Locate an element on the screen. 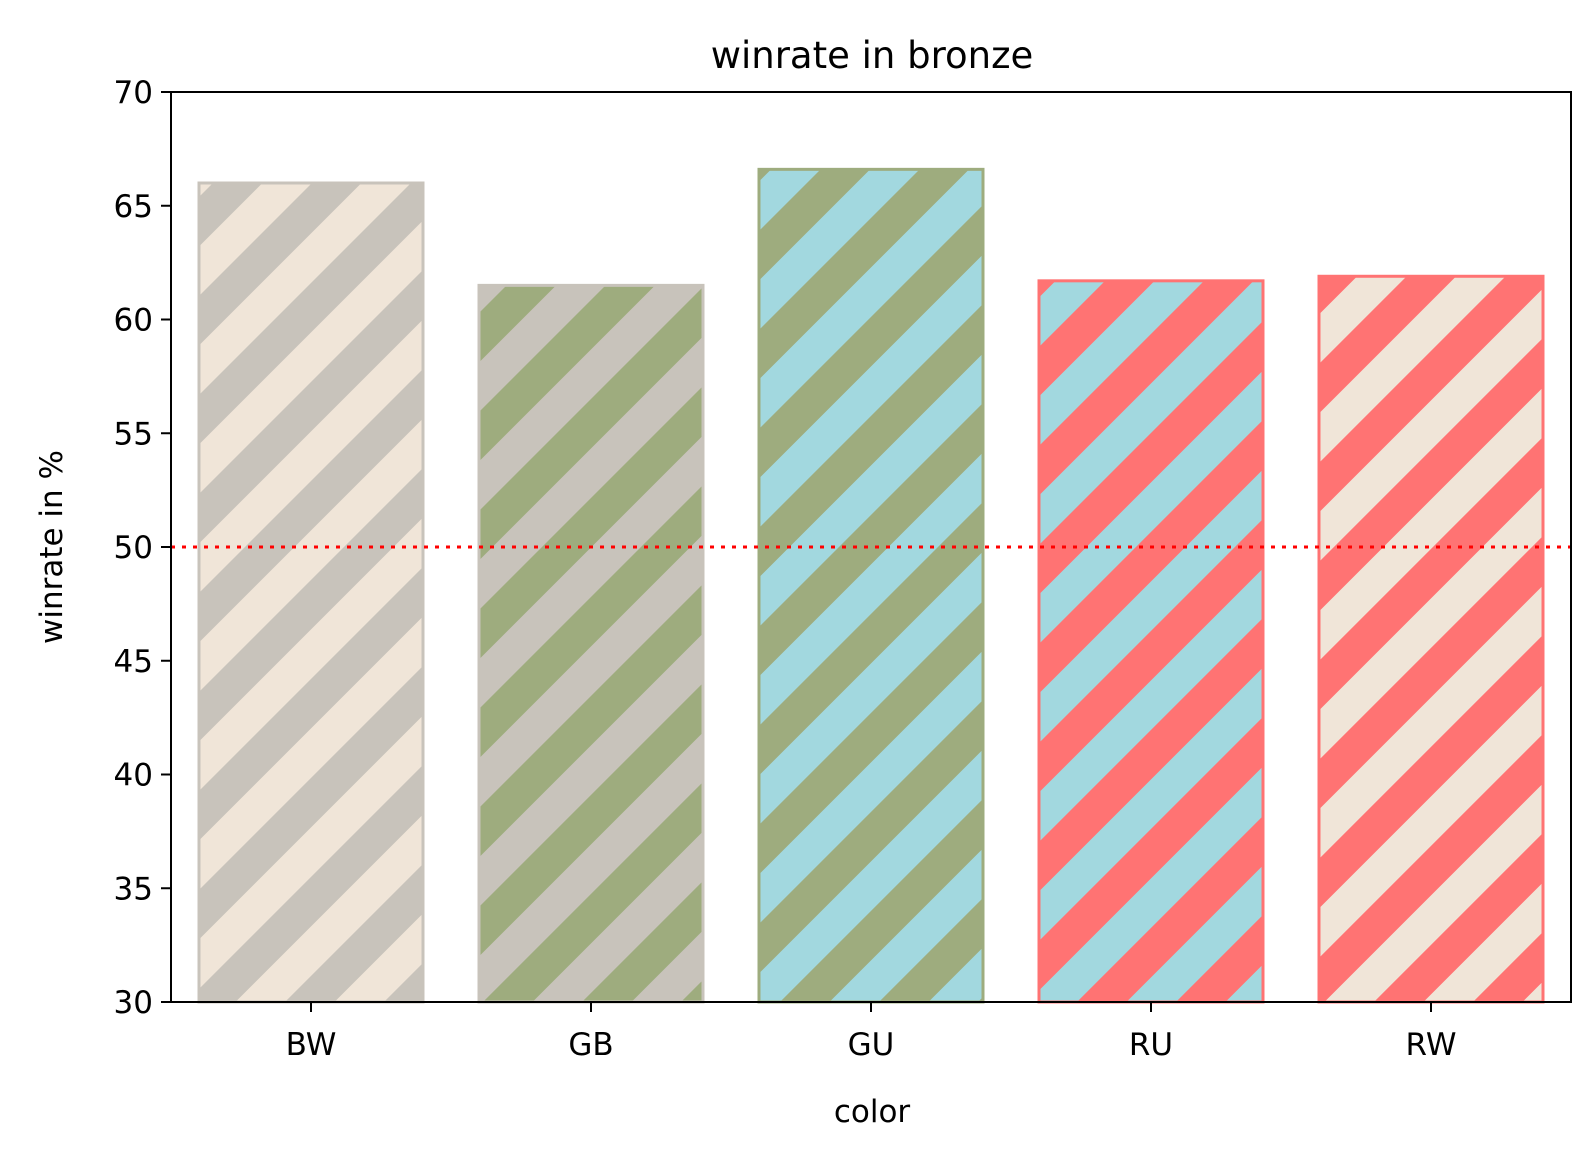 The width and height of the screenshot is (1595, 1158). x-tick-label-bw: BW is located at coordinates (311, 1045).